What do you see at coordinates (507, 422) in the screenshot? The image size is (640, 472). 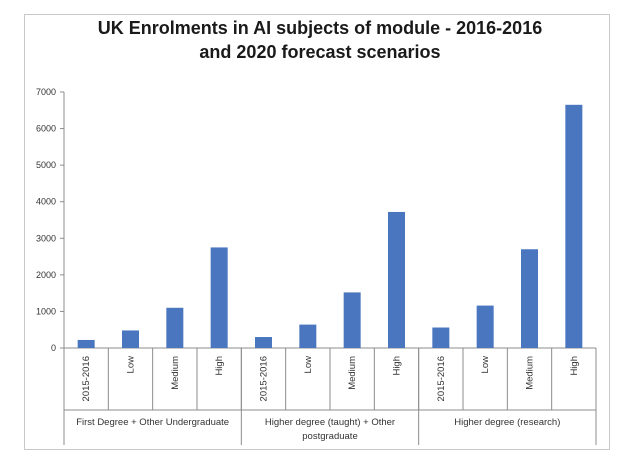 I see `group-label: Higher degree (research)` at bounding box center [507, 422].